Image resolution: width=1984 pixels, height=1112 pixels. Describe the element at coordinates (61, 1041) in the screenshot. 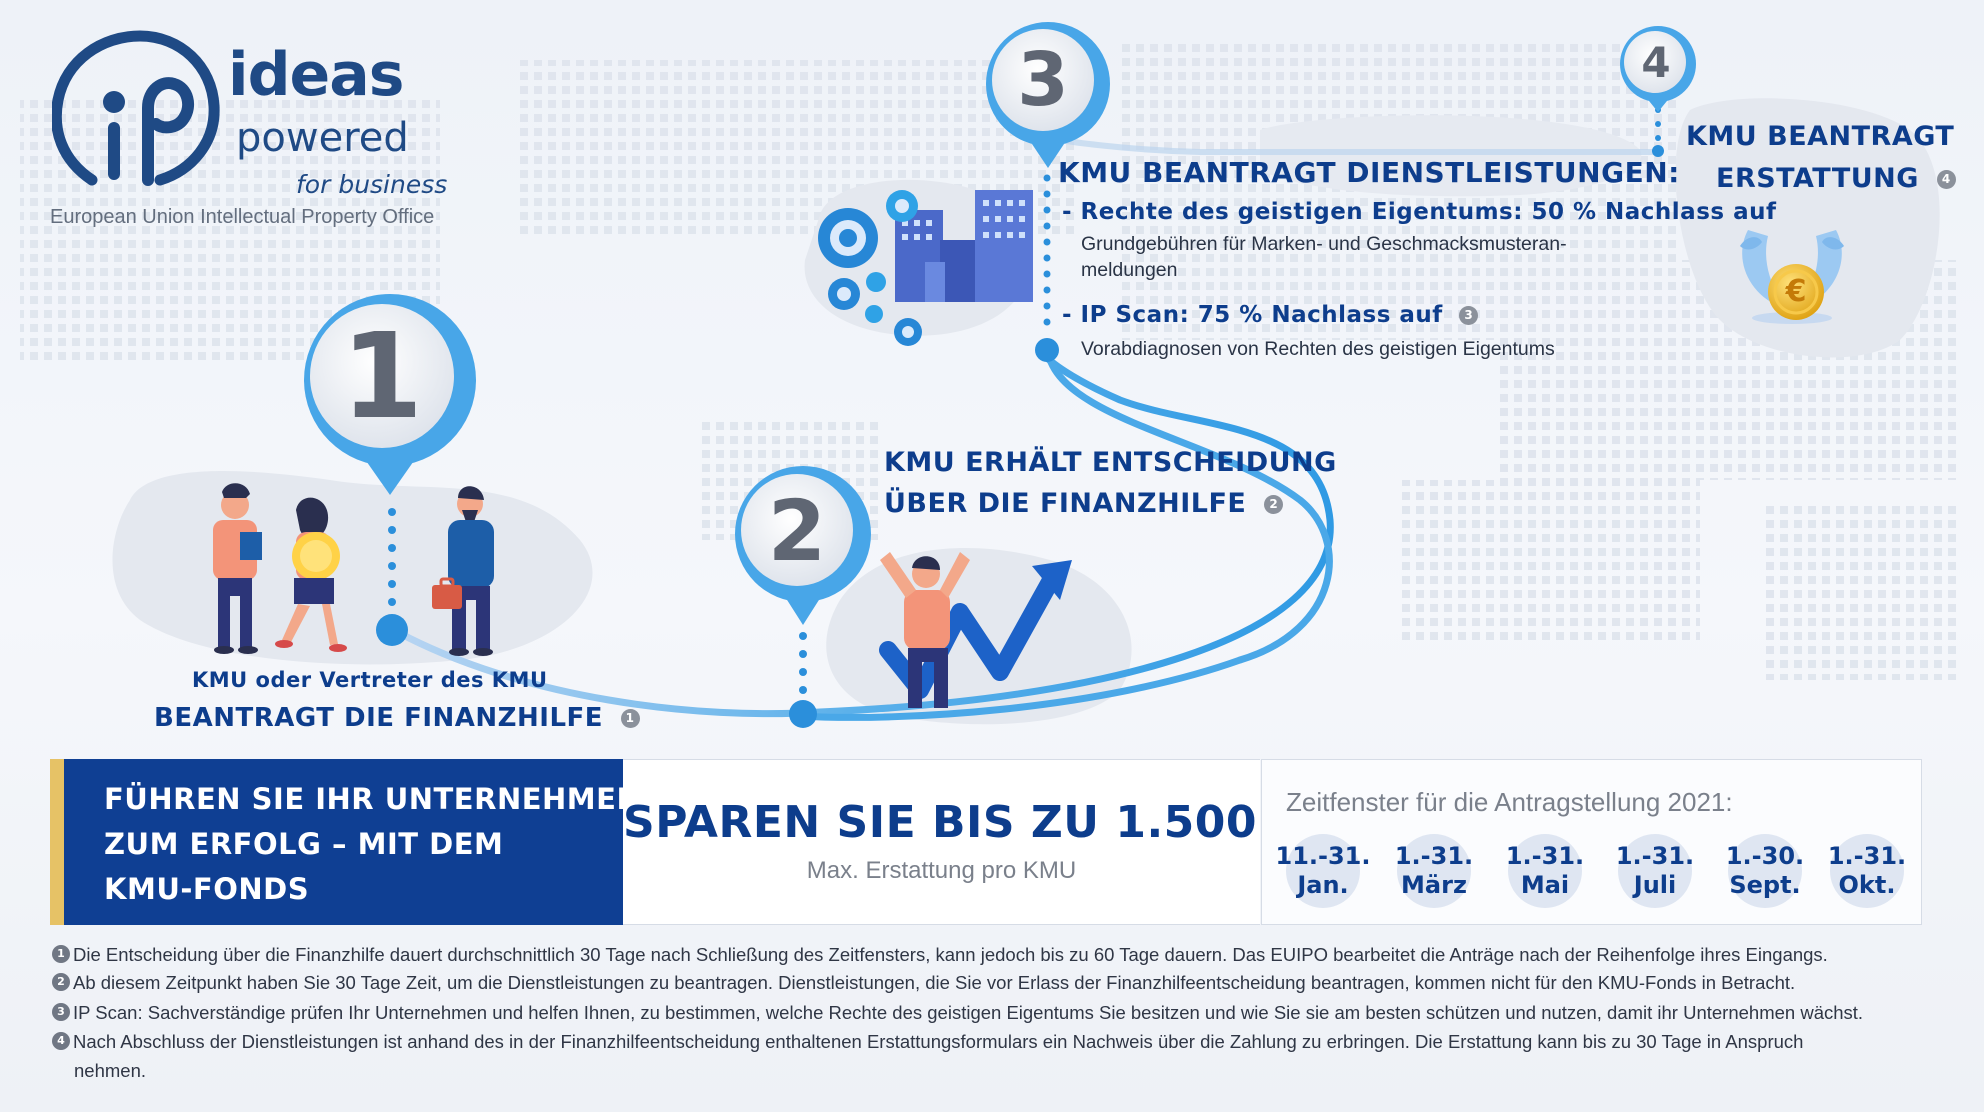

I see `footnote-4-number: 4` at that location.